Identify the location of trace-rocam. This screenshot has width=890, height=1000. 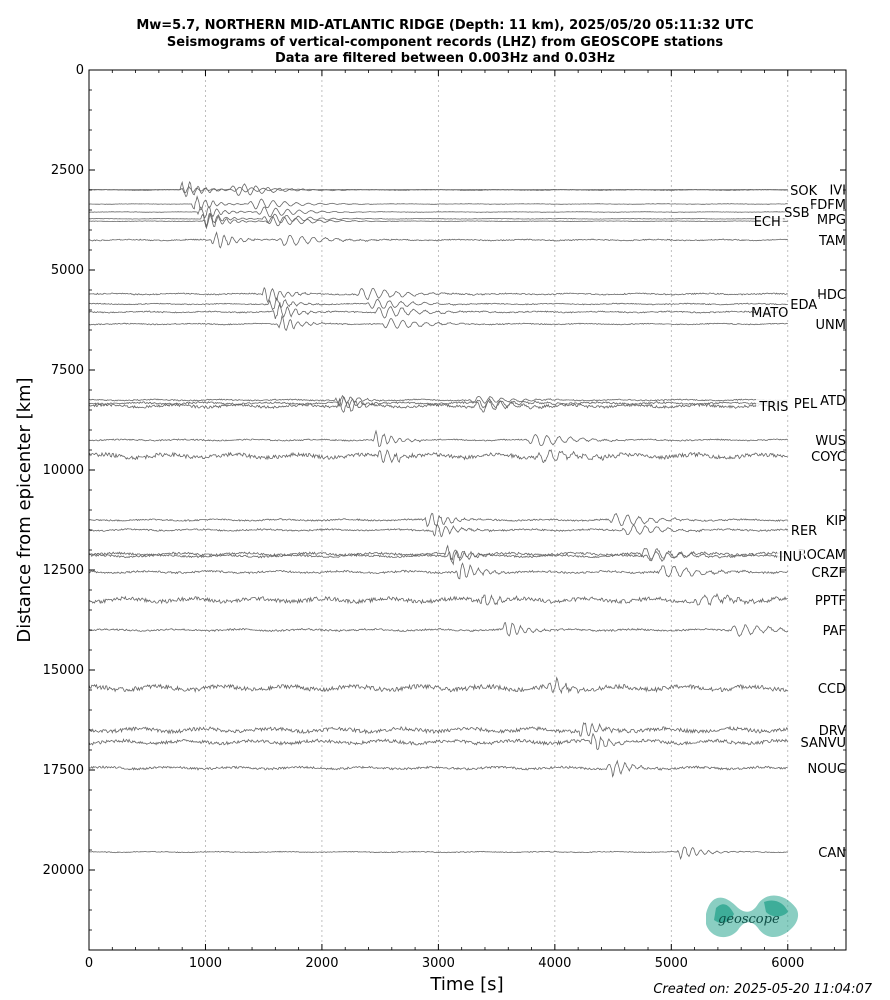
(438, 552).